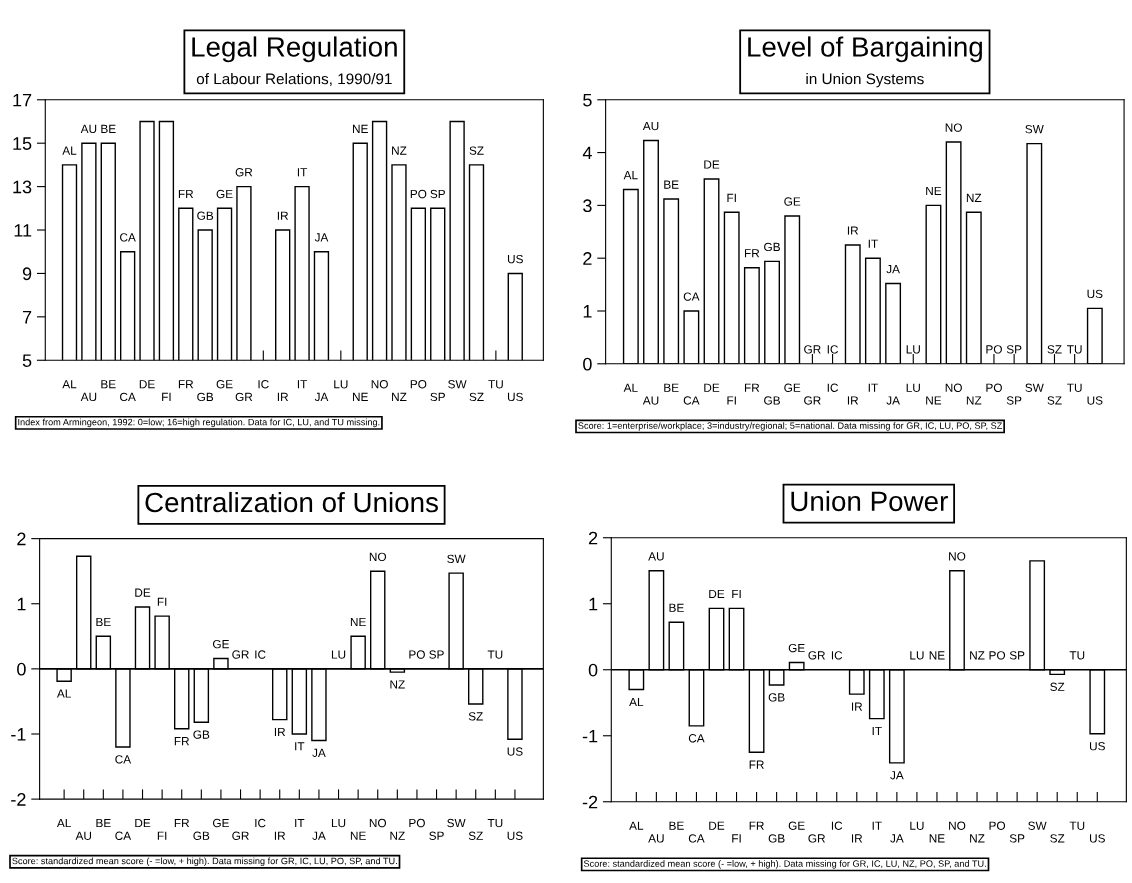 Image resolution: width=1132 pixels, height=883 pixels. What do you see at coordinates (587, 100) in the screenshot?
I see `y-tick-label: 5` at bounding box center [587, 100].